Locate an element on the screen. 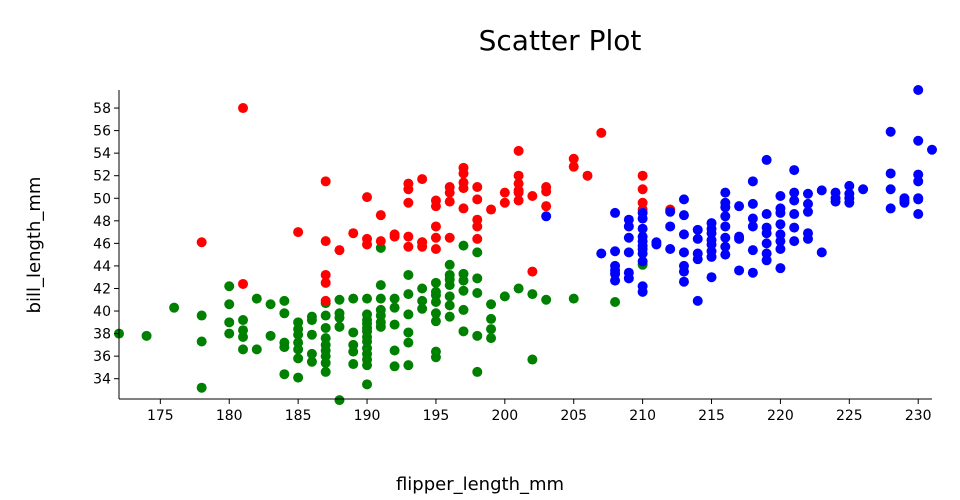  x-tick-label: 195 is located at coordinates (436, 416).